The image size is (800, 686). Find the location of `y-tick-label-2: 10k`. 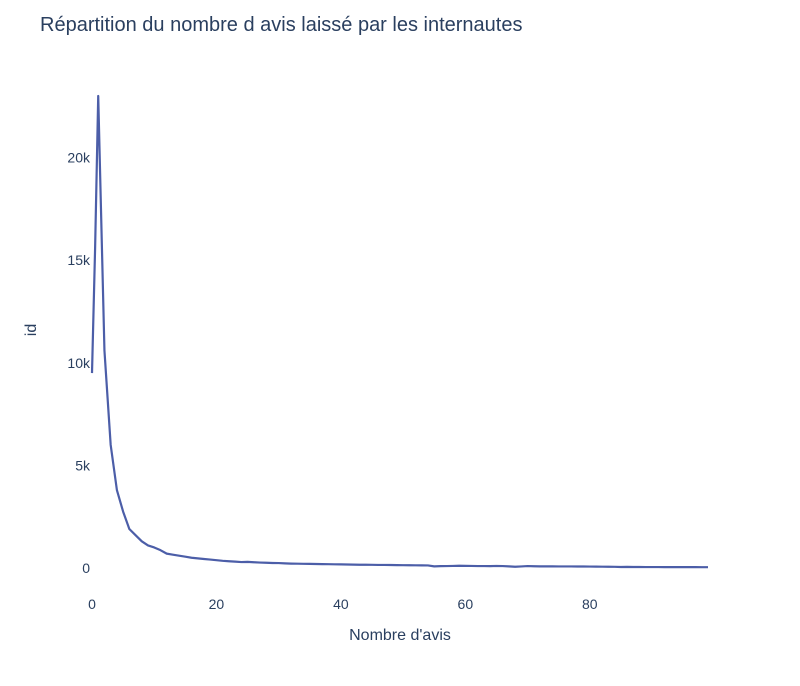

y-tick-label-2: 10k is located at coordinates (79, 363).